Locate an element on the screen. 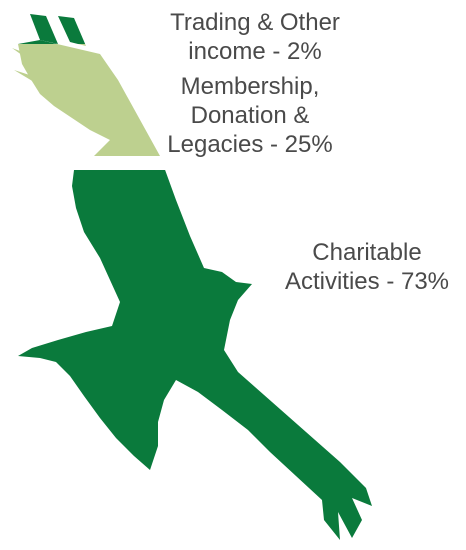 The height and width of the screenshot is (550, 466). label-charitable-line2: Activities - 73% is located at coordinates (367, 281).